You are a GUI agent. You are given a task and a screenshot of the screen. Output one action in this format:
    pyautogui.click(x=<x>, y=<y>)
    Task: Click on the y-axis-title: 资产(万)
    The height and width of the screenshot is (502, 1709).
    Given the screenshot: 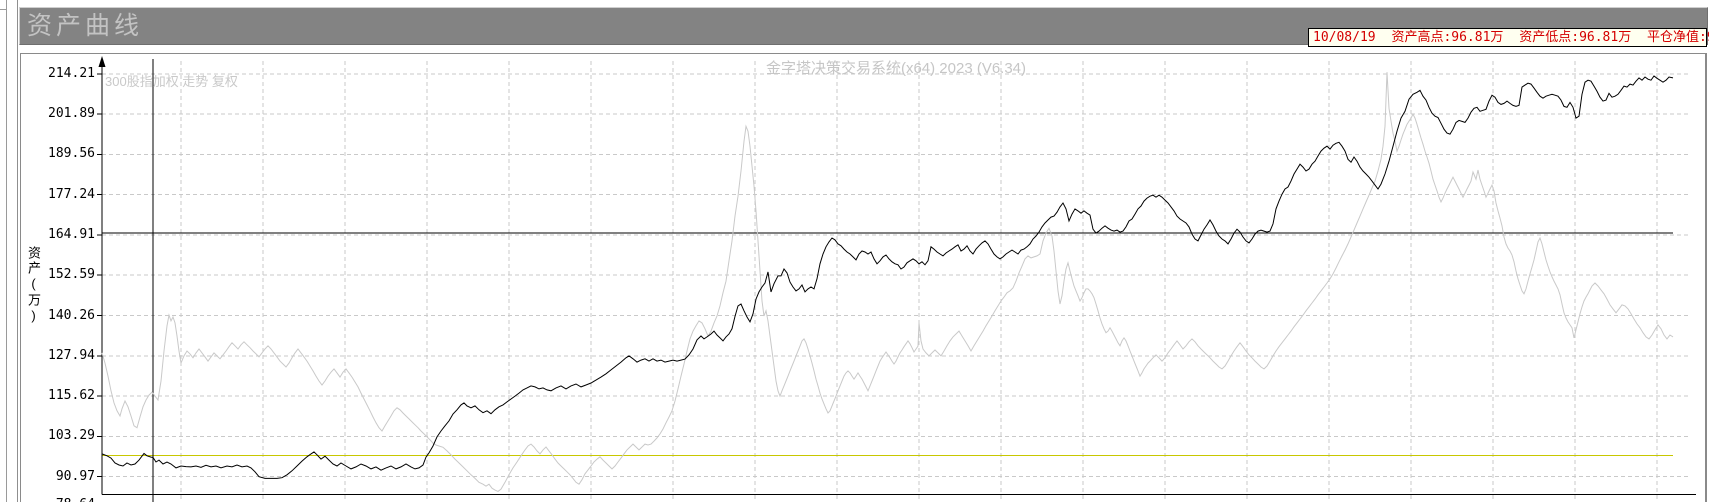 What is the action you would take?
    pyautogui.click(x=33, y=285)
    